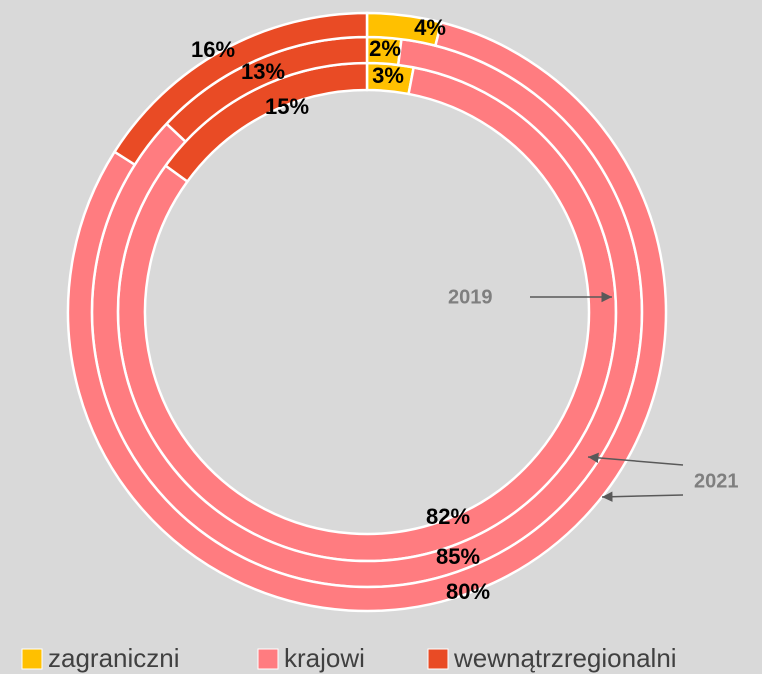 The width and height of the screenshot is (762, 674). I want to click on value-label: 15%, so click(287, 106).